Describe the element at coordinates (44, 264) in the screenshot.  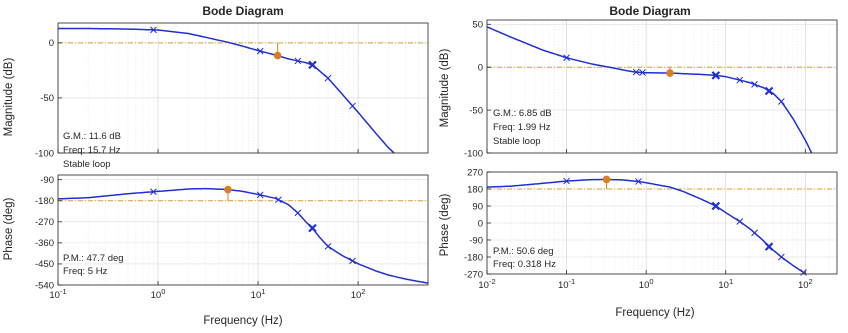
I see `y-tick-label: -450` at that location.